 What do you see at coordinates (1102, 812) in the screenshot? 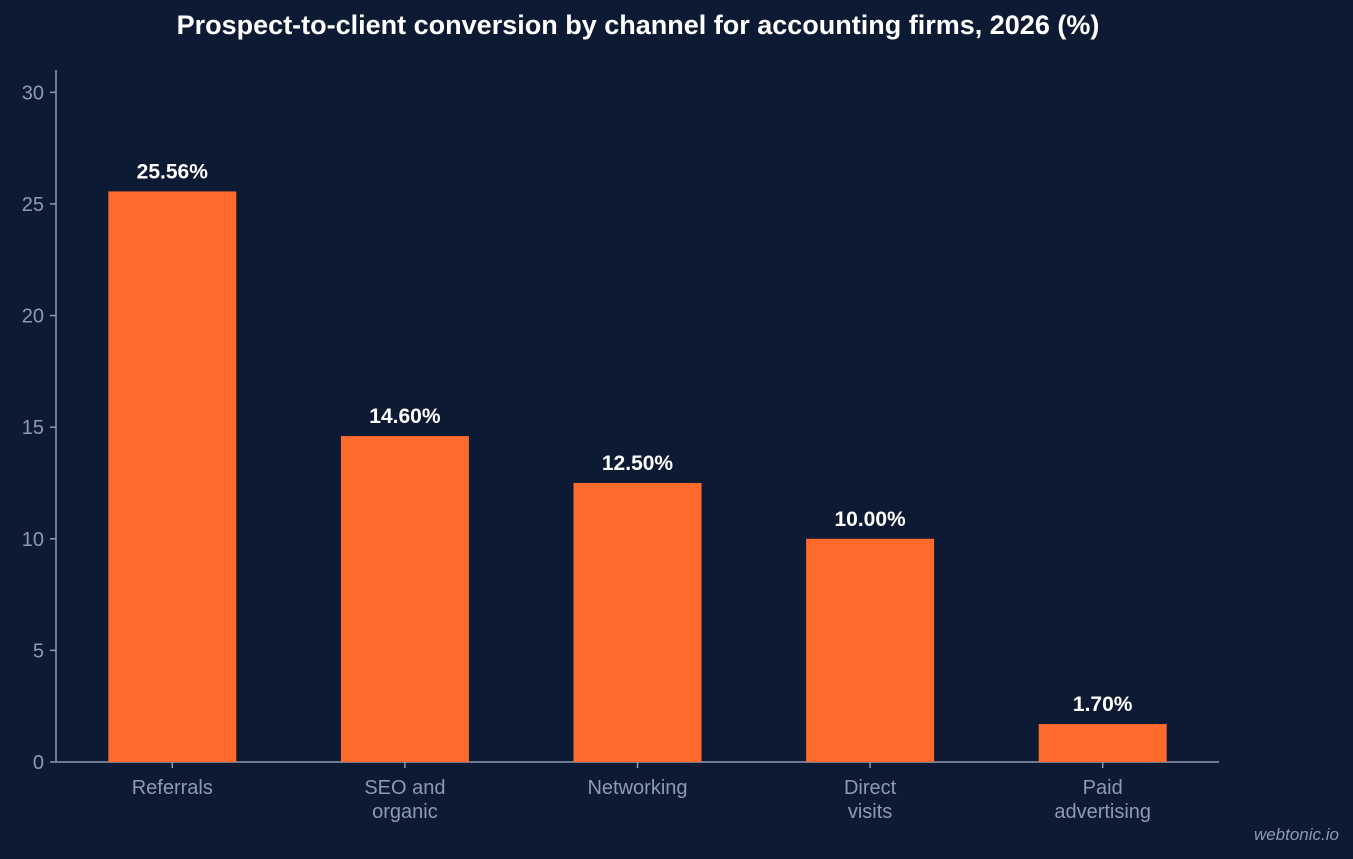
I see `x-tick-label: advertising` at bounding box center [1102, 812].